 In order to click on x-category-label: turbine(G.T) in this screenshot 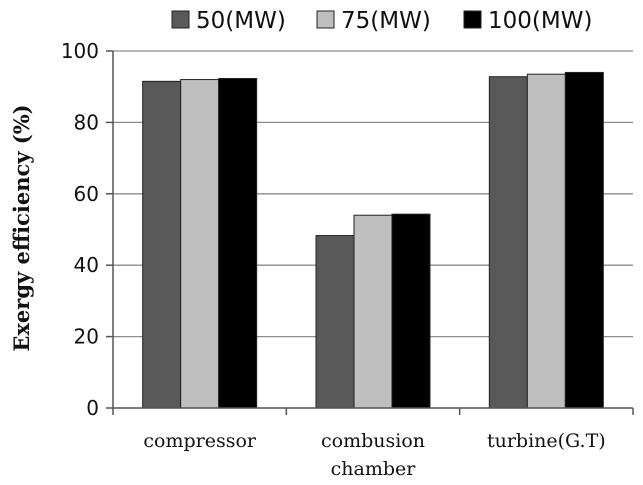, I will do `click(546, 441)`.